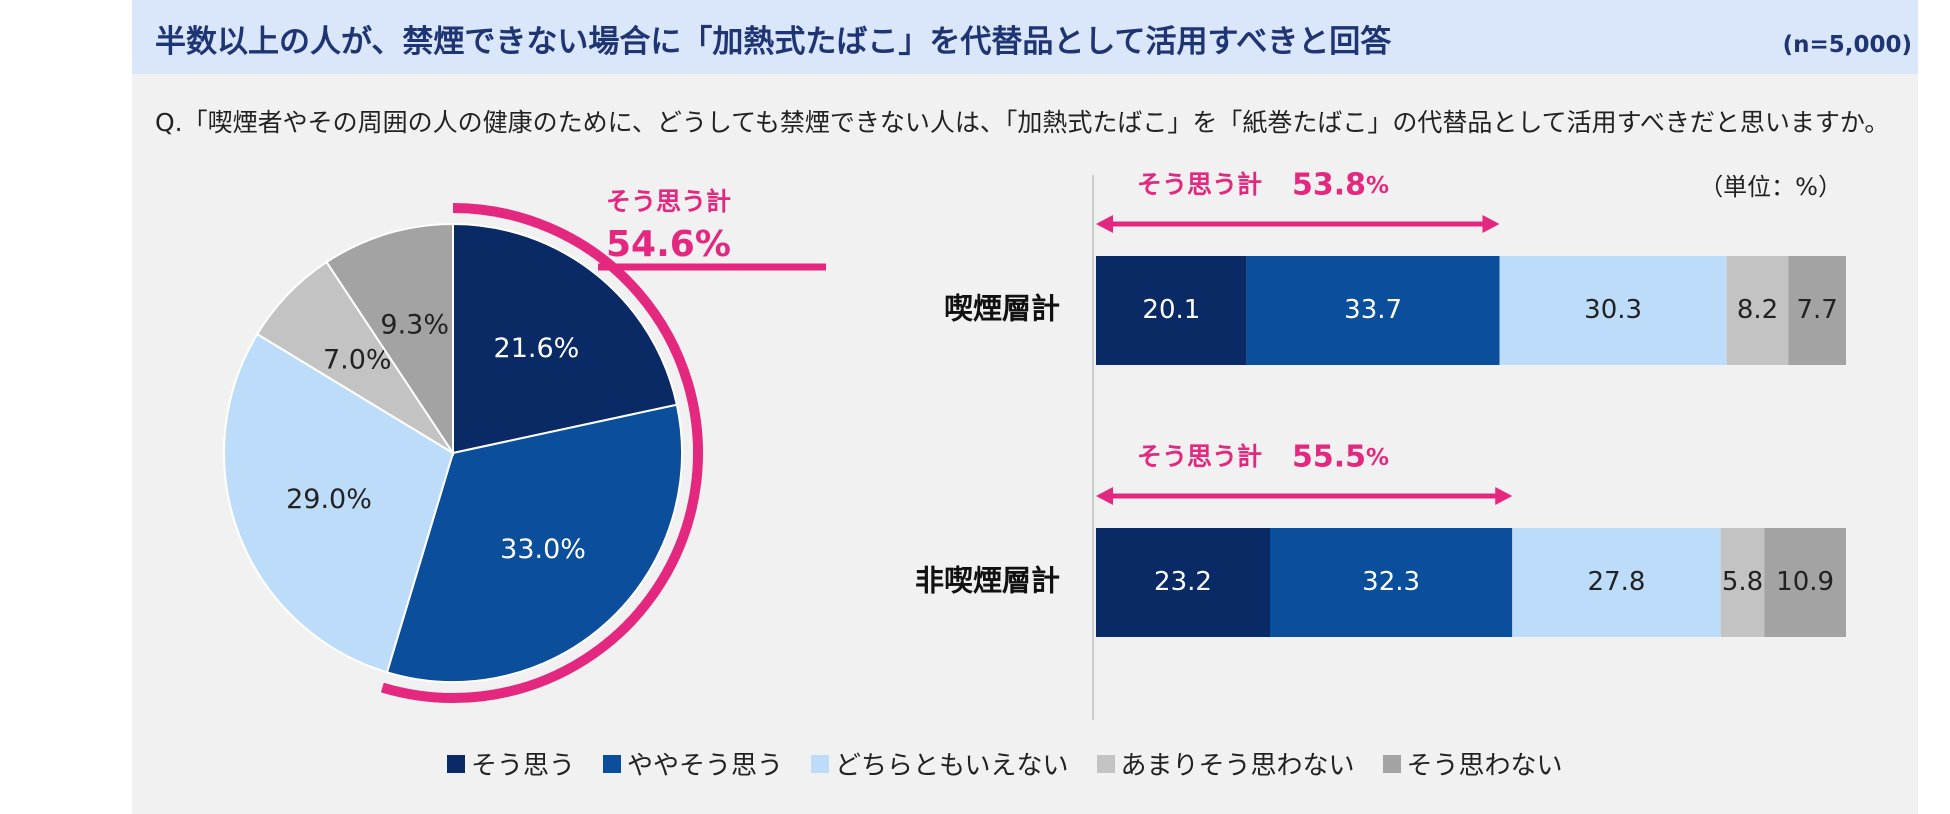 The height and width of the screenshot is (814, 1950). Describe the element at coordinates (952, 766) in the screenshot. I see `legend-label: どちらともいえない` at that location.